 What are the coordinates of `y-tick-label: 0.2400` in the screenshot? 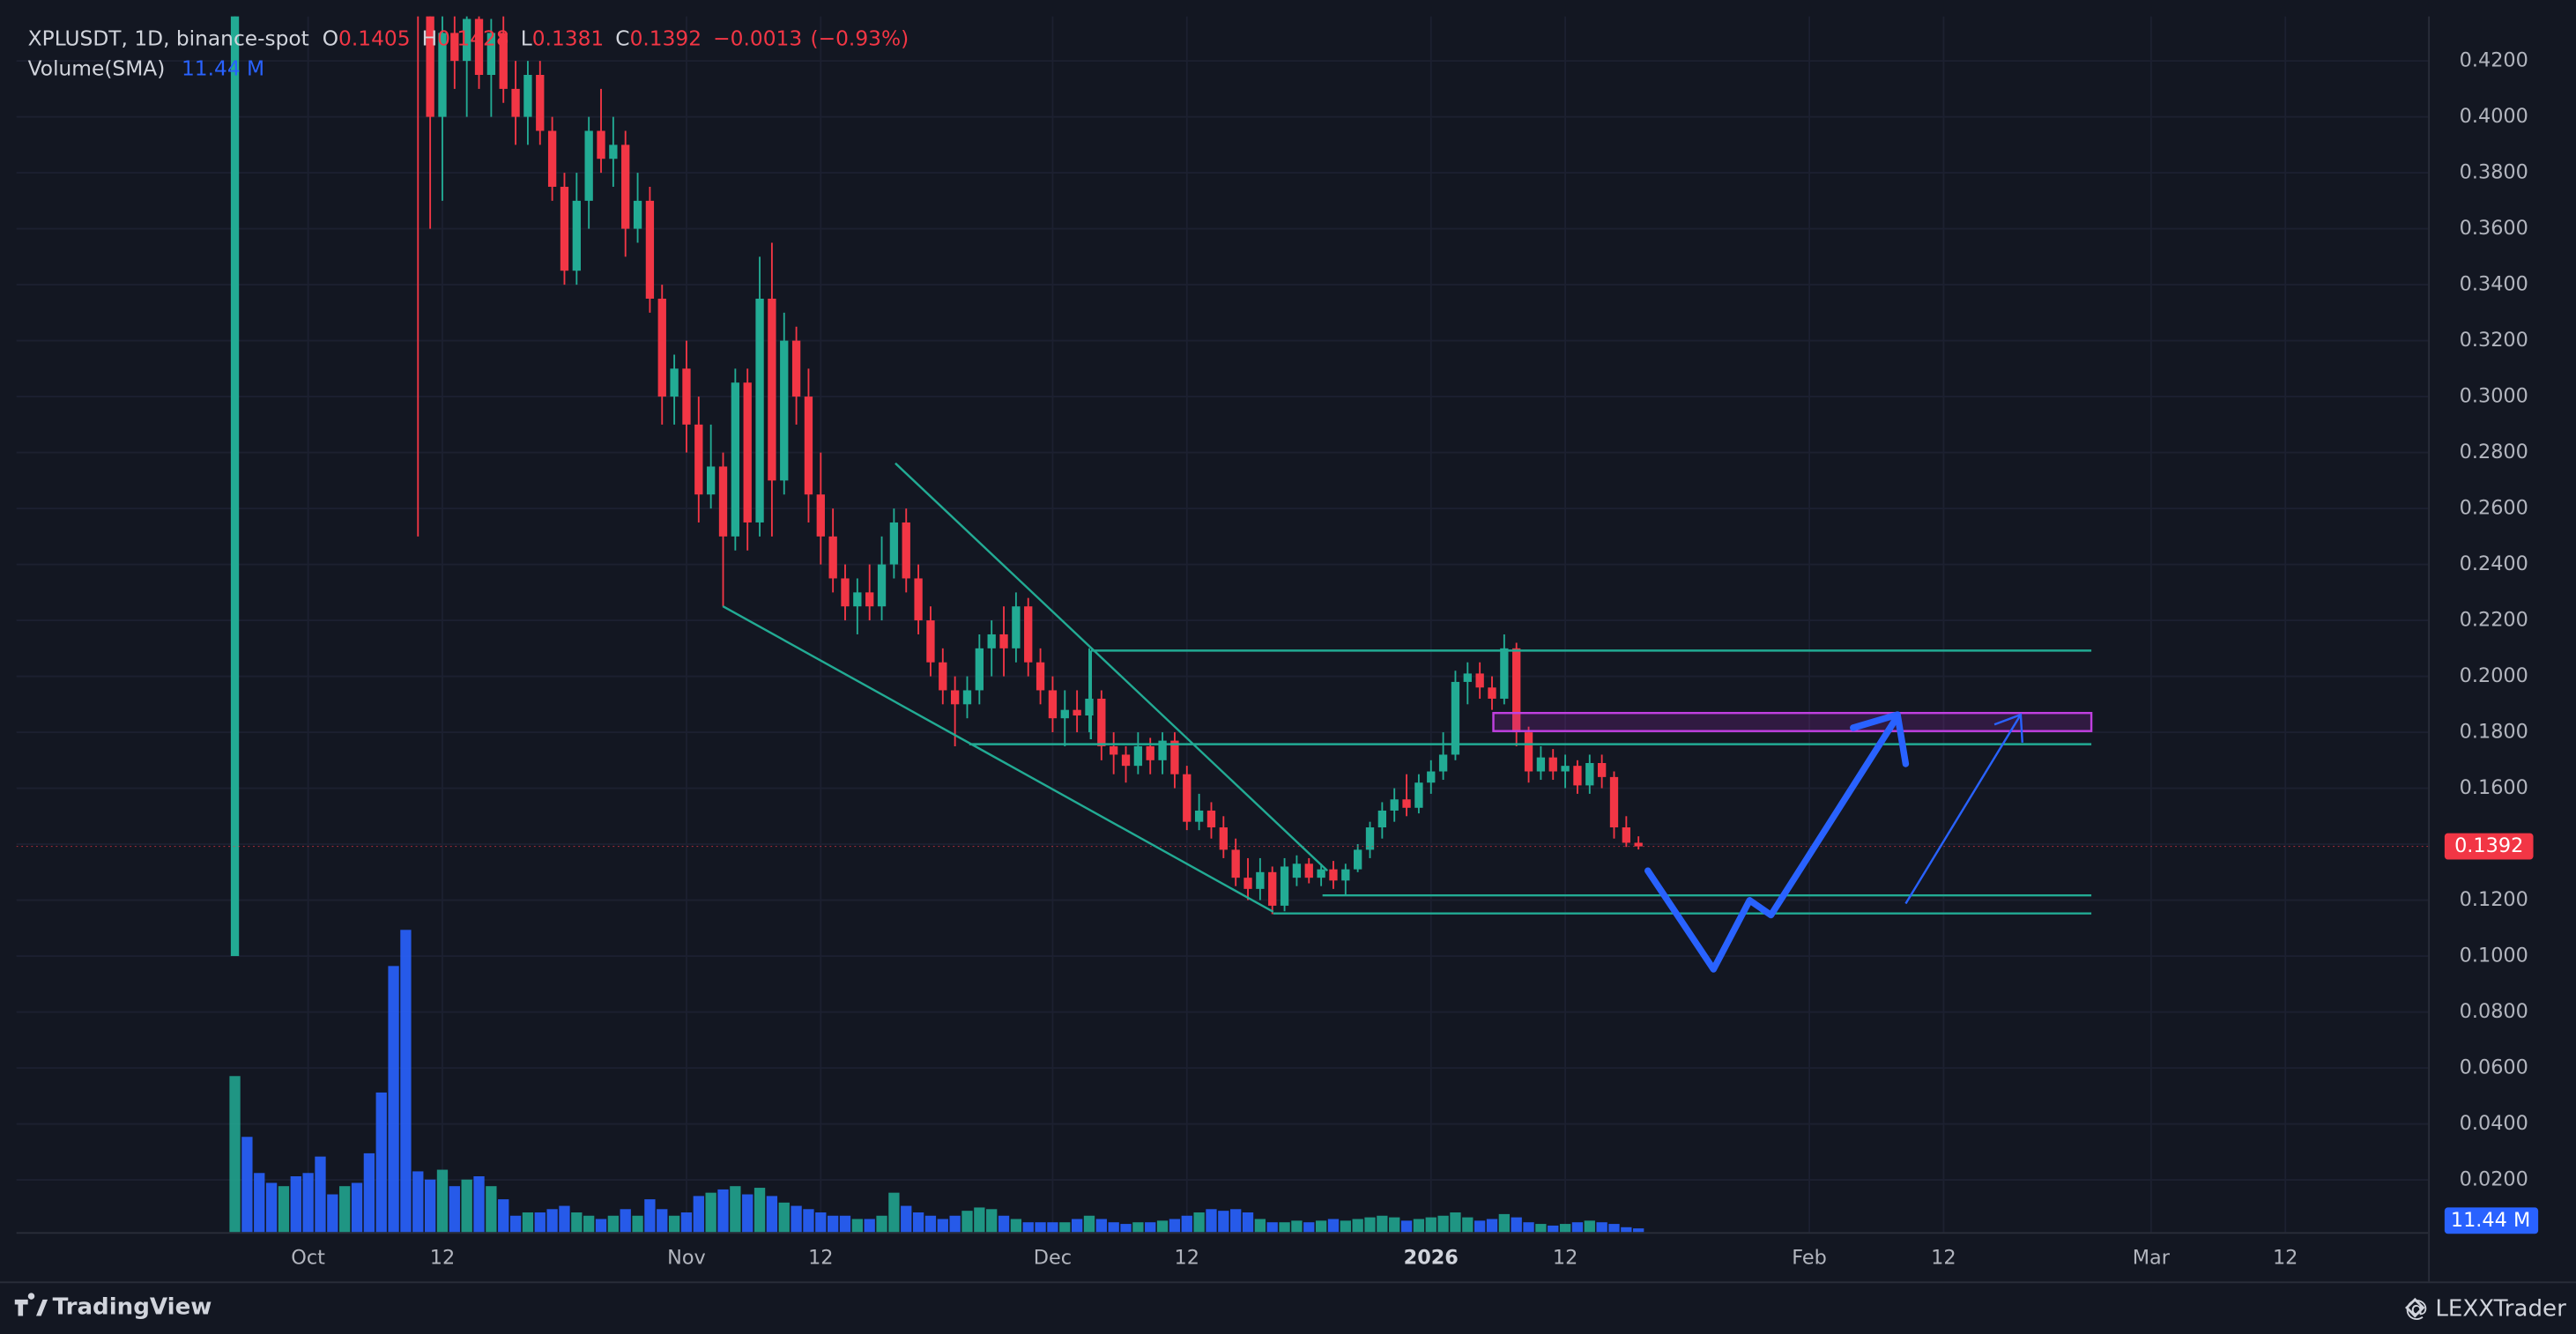 It's located at (2494, 563).